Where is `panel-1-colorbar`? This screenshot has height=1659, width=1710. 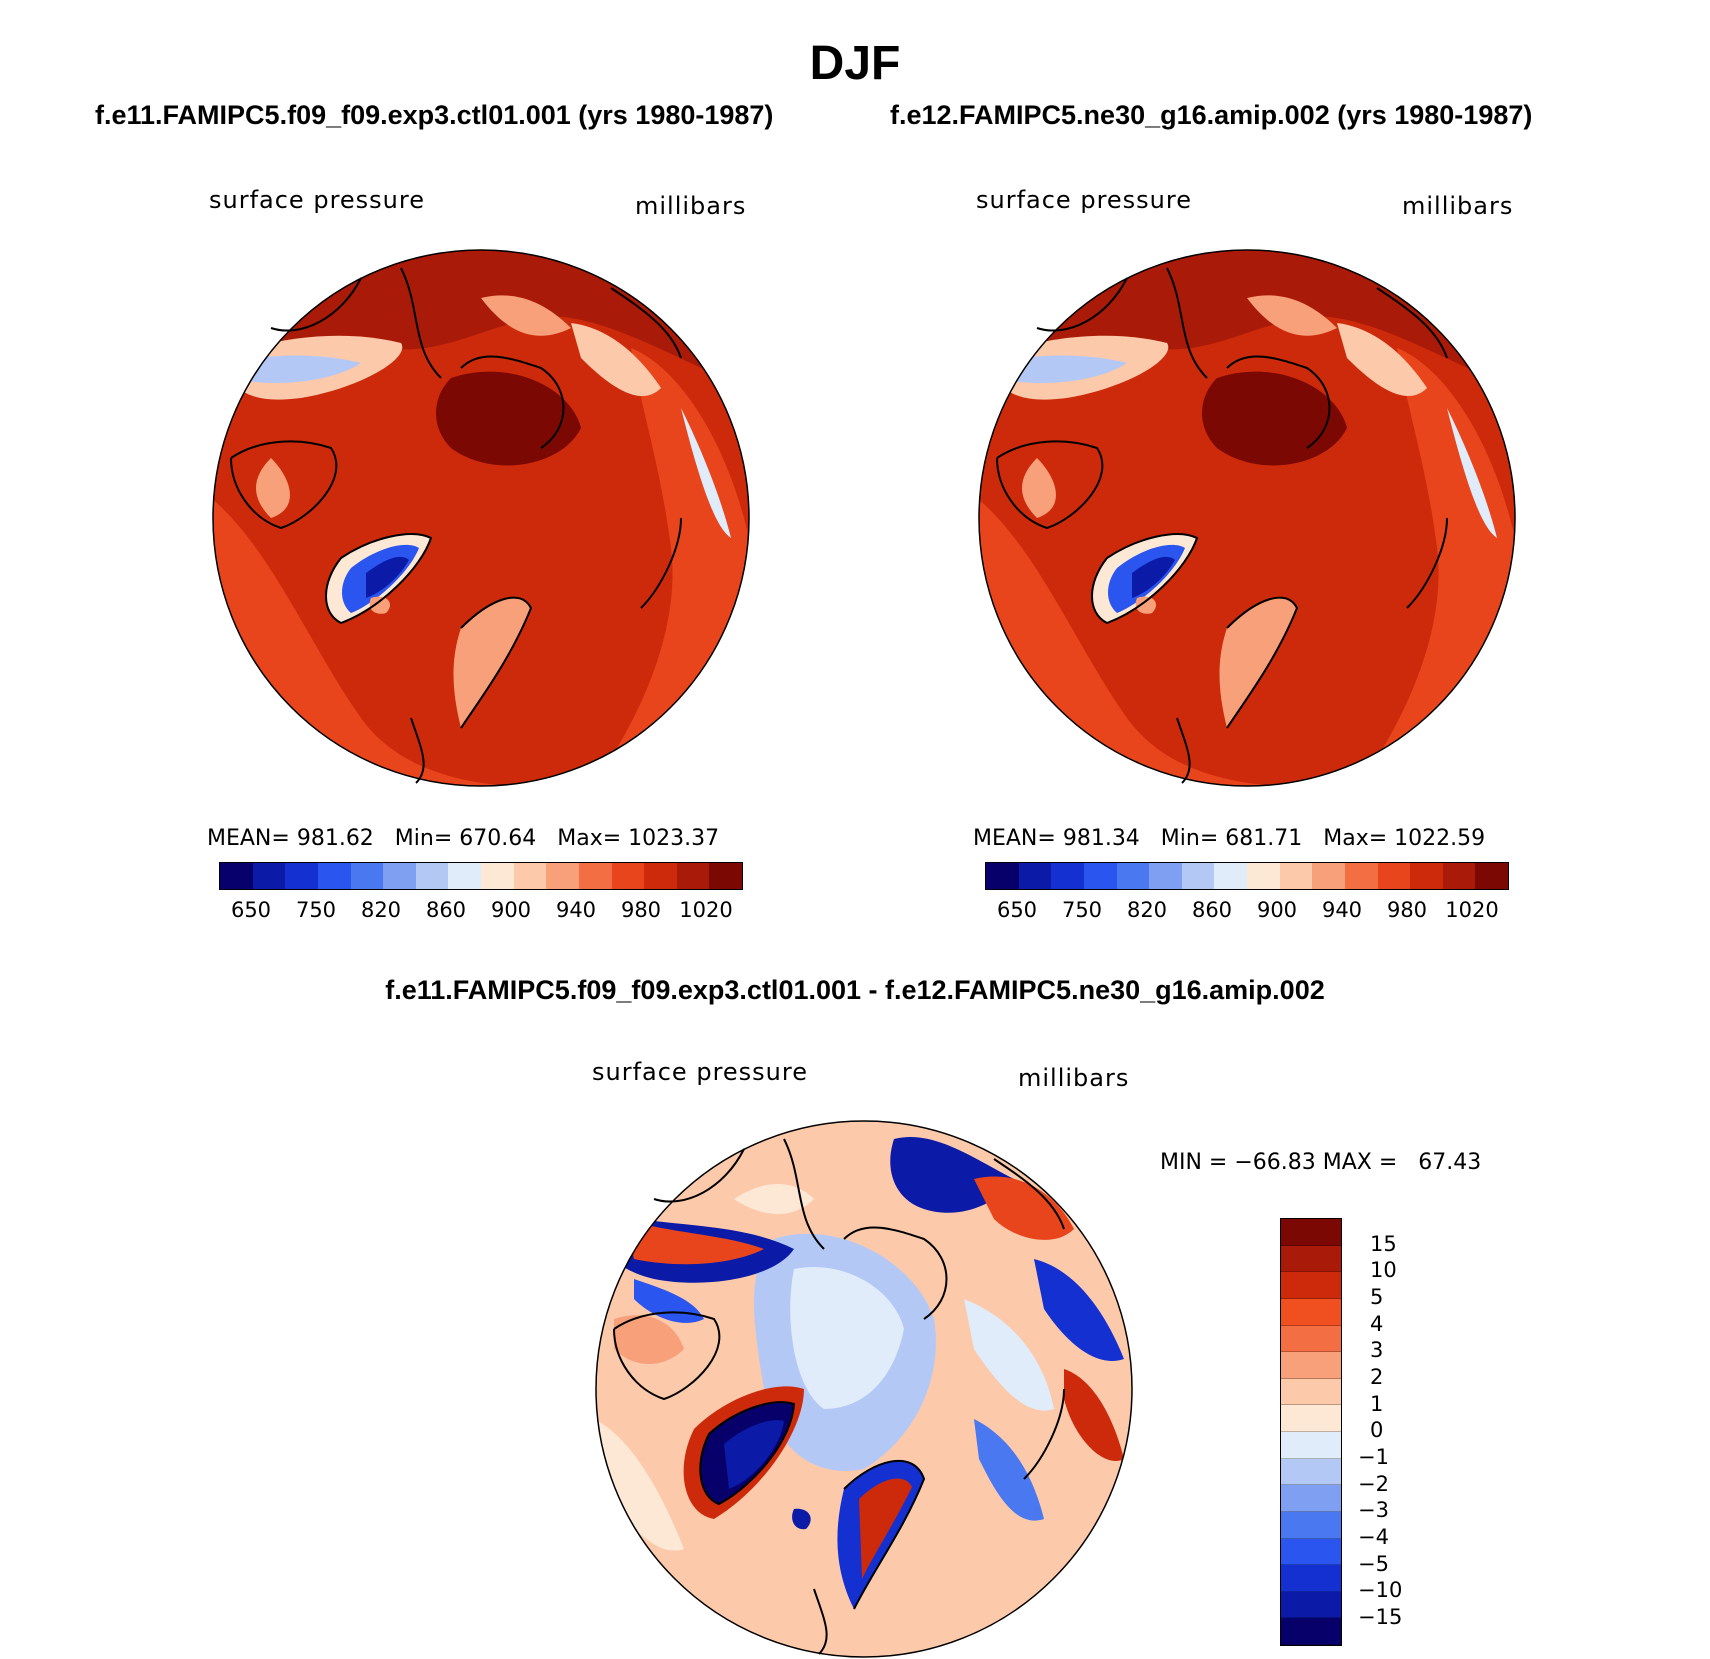
panel-1-colorbar is located at coordinates (481, 876).